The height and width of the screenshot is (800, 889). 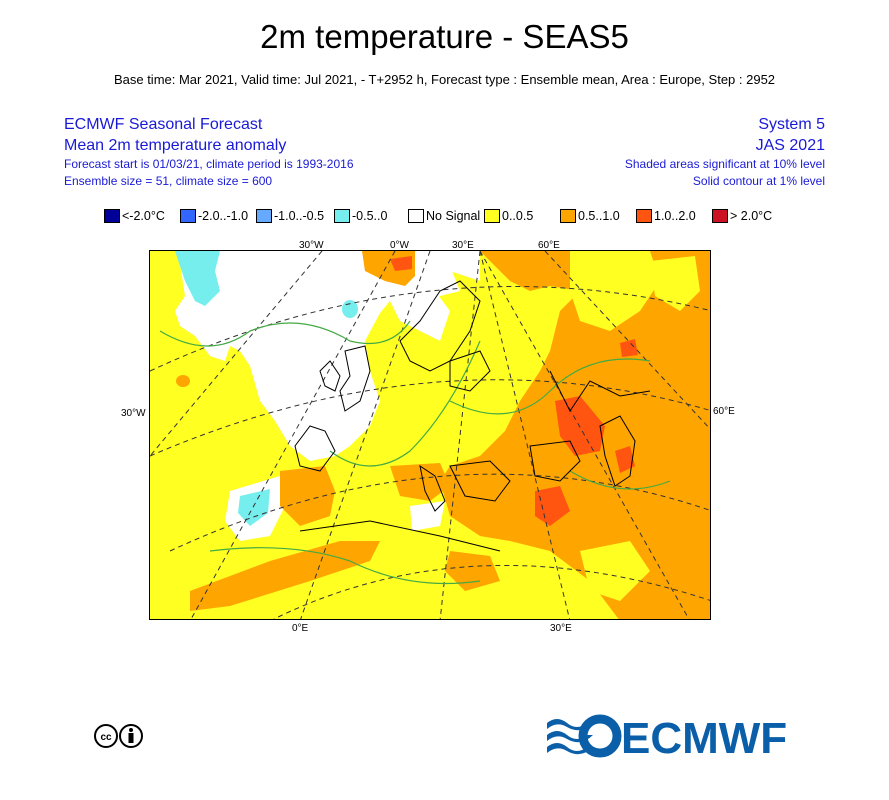 I want to click on legend-item: -2.0..-1.0, so click(x=214, y=216).